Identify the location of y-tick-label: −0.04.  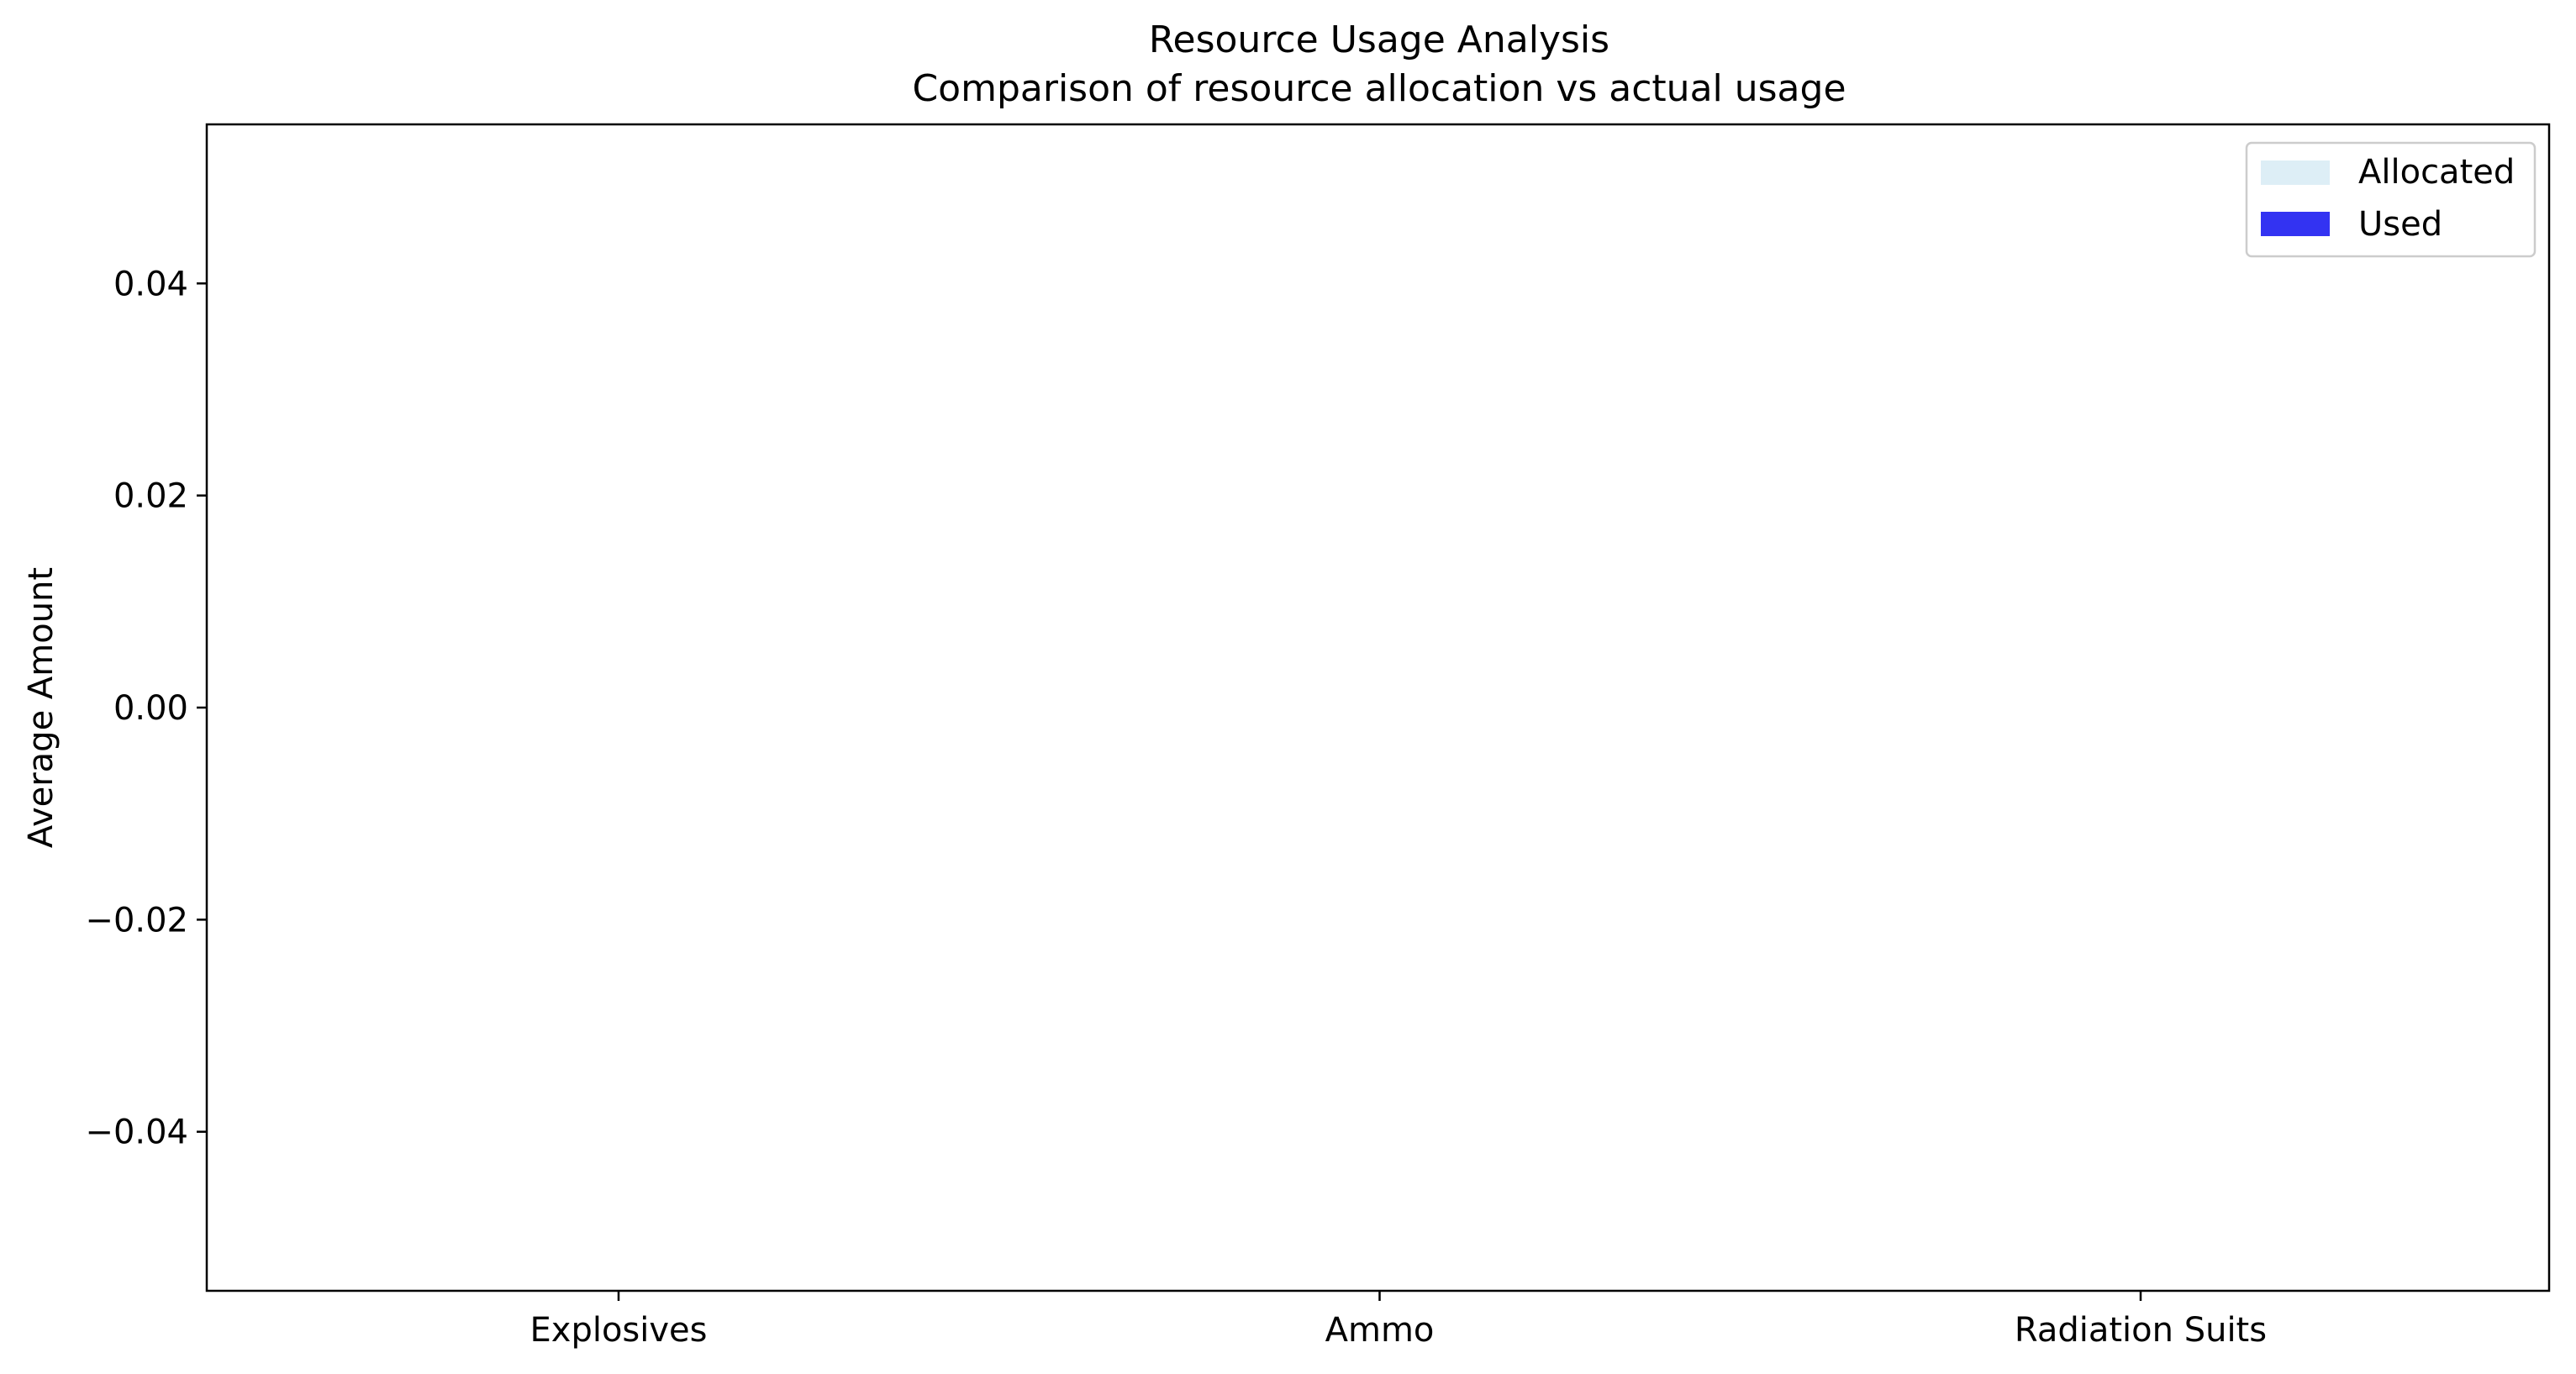
(136, 1132).